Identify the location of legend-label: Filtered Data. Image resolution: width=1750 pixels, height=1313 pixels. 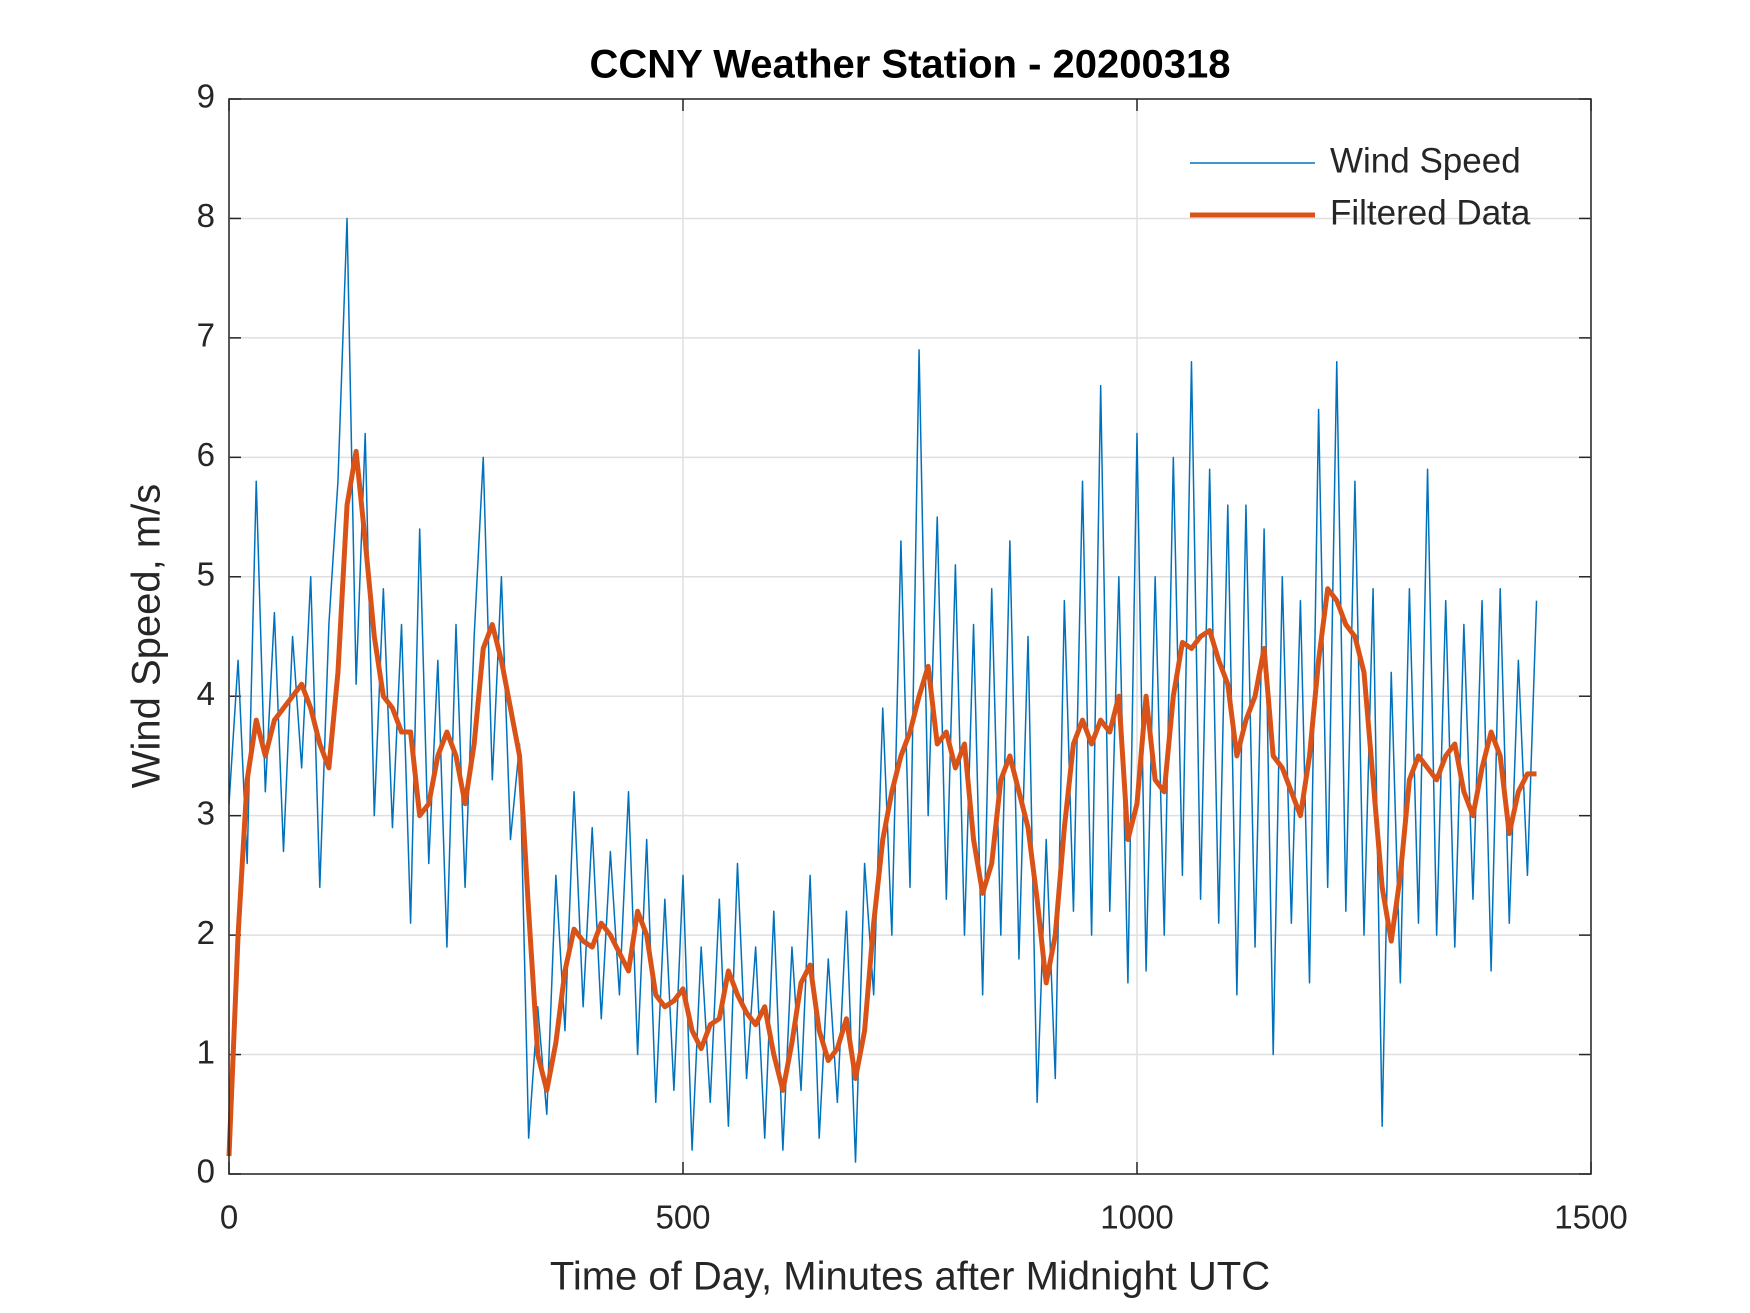
(1430, 212).